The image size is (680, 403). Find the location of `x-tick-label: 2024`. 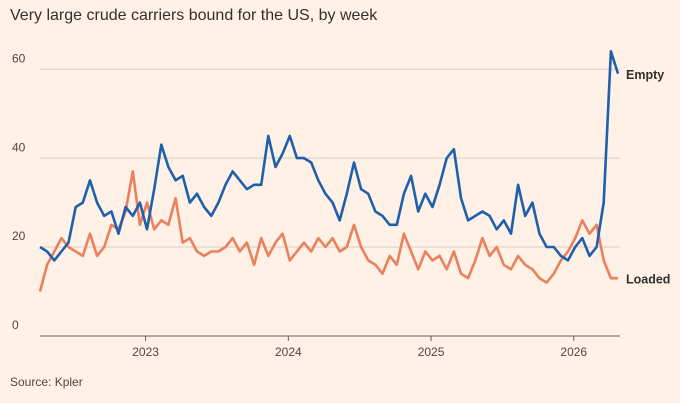

x-tick-label: 2024 is located at coordinates (288, 352).